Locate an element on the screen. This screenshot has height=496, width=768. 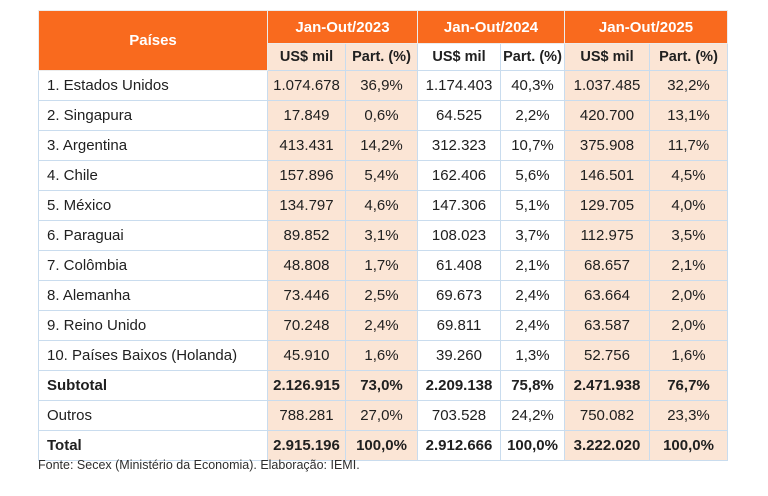
year-header-2025: Jan-Out/2025 is located at coordinates (646, 27).